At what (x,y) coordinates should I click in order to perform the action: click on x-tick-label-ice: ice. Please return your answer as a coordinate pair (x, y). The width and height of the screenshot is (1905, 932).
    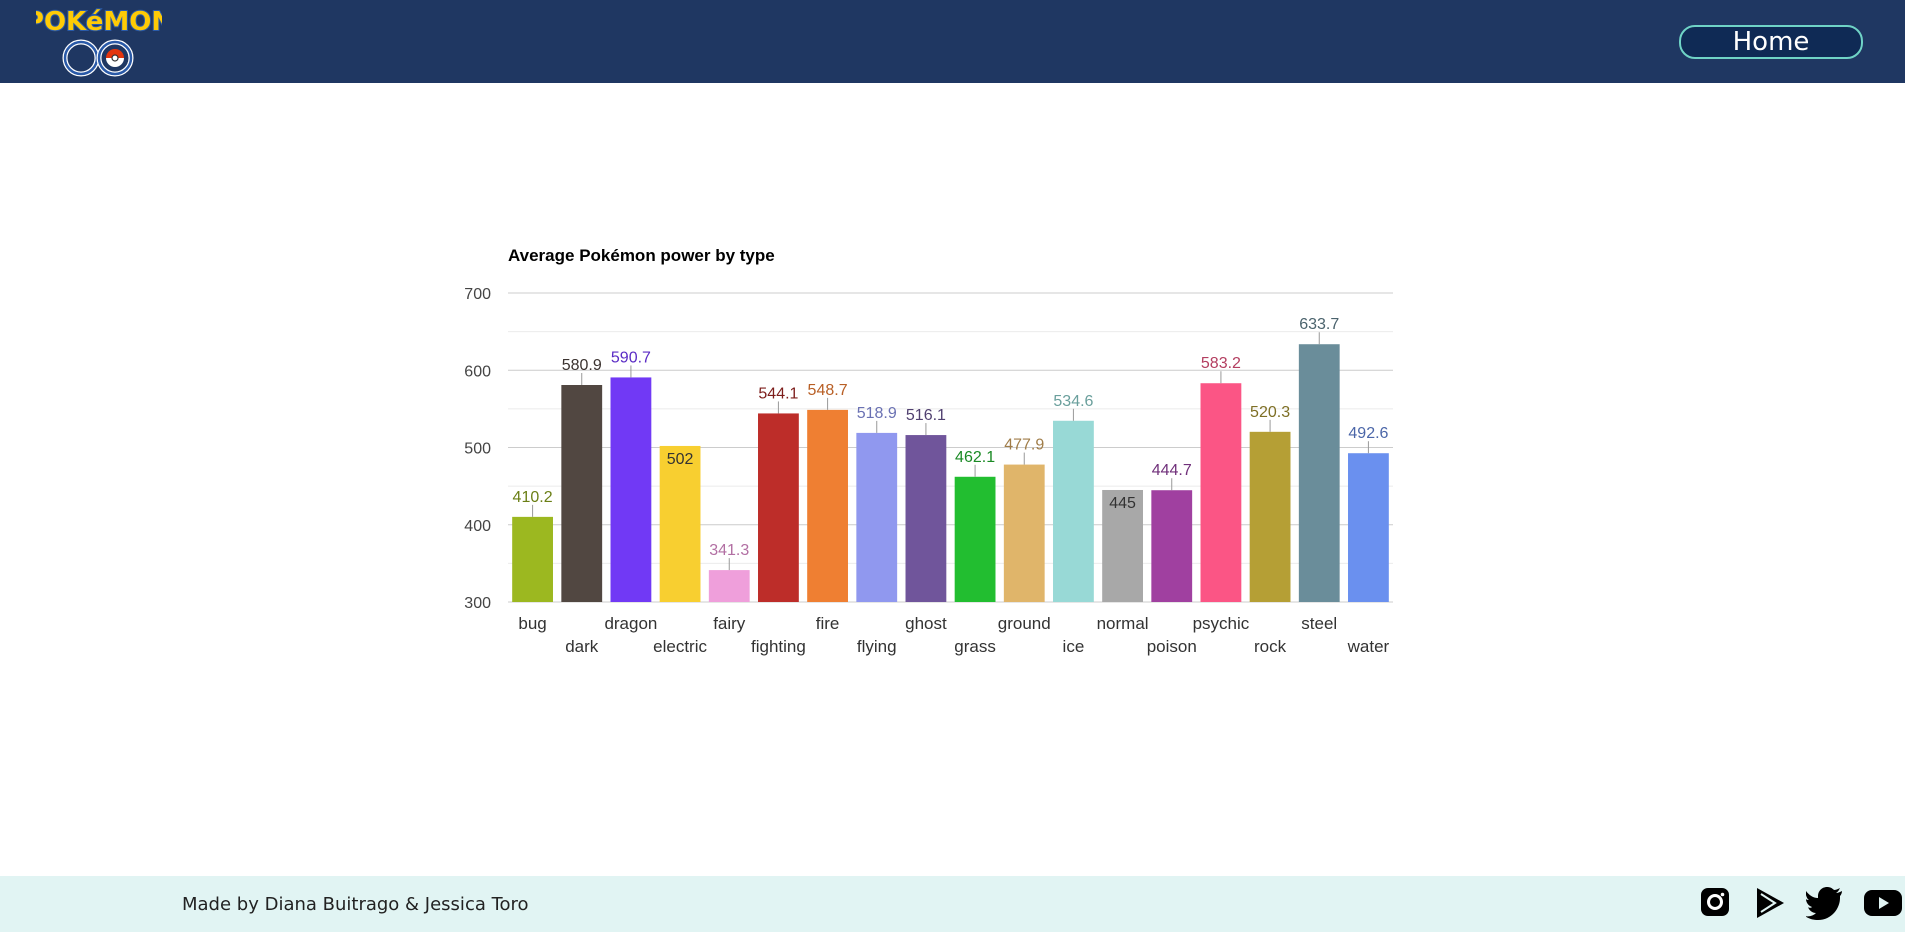
    Looking at the image, I should click on (1074, 646).